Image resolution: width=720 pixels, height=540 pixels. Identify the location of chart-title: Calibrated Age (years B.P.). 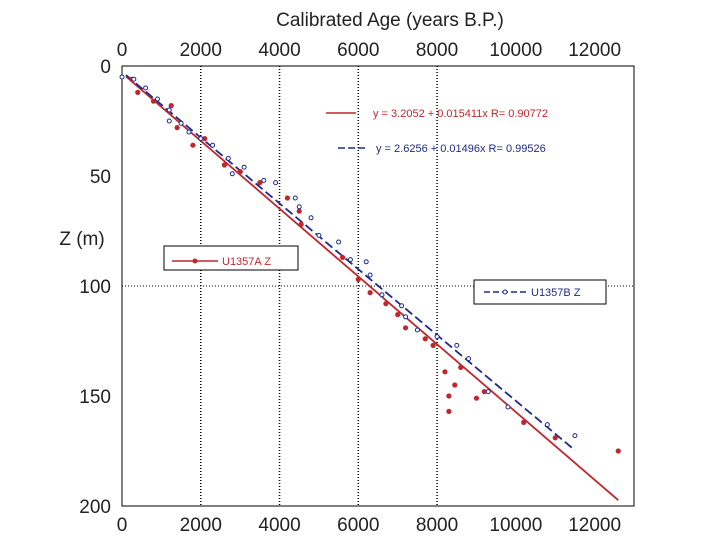
(390, 20).